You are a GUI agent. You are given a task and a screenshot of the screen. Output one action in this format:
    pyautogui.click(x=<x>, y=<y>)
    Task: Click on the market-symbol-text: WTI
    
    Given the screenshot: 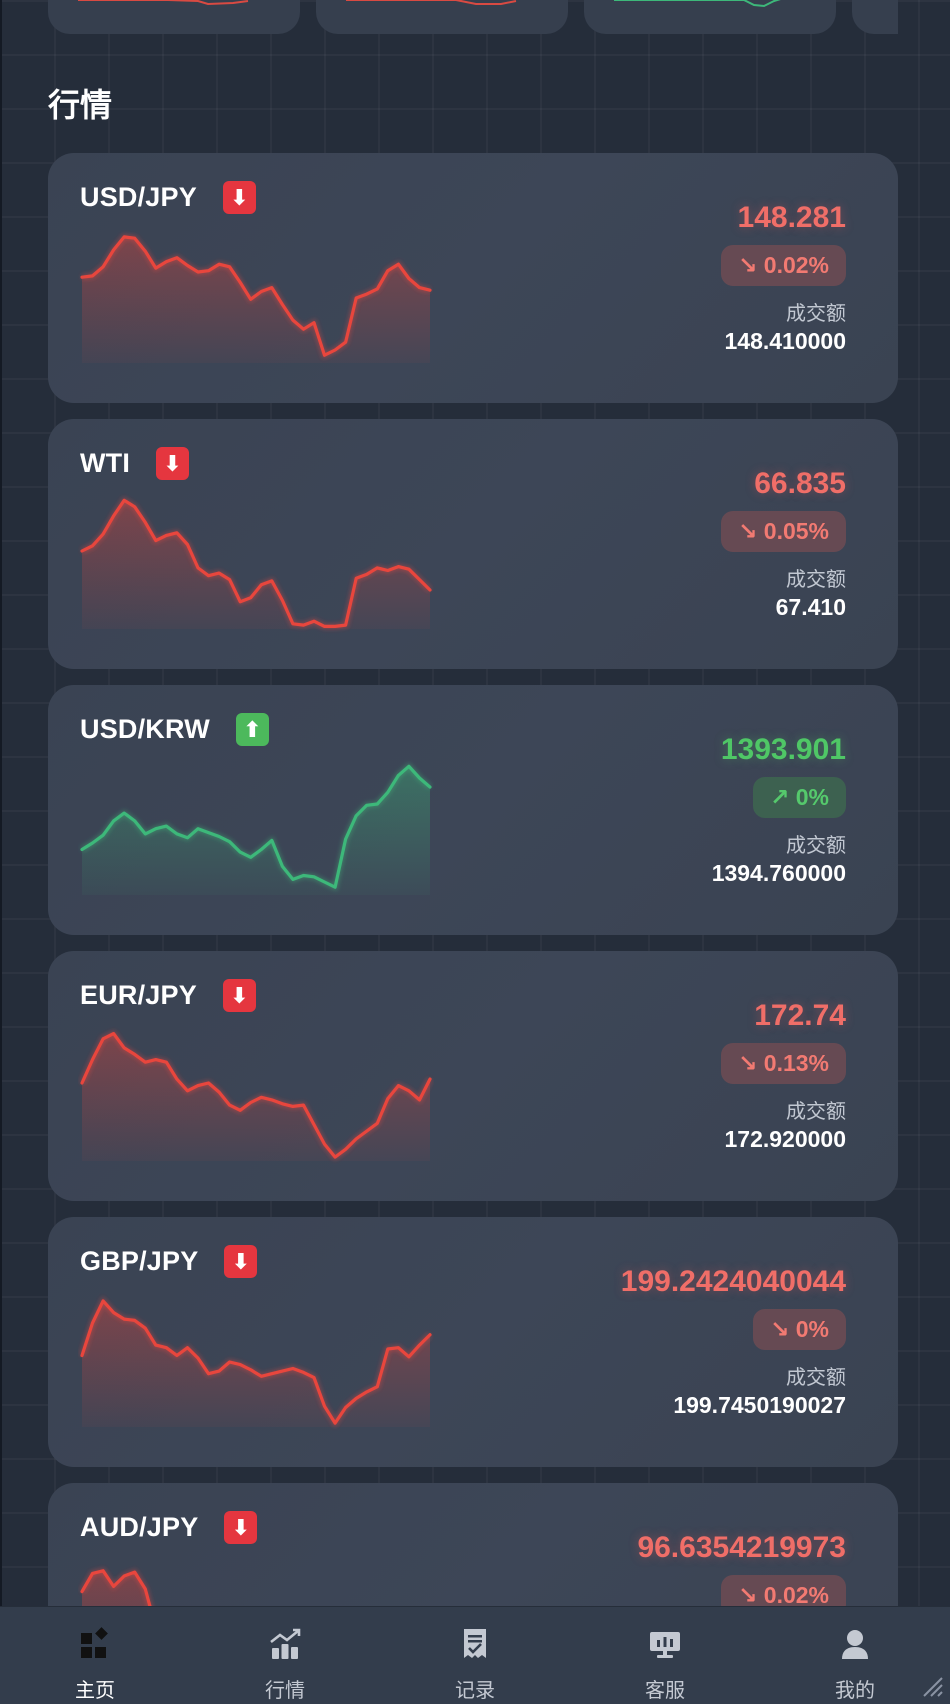 What is the action you would take?
    pyautogui.click(x=105, y=463)
    